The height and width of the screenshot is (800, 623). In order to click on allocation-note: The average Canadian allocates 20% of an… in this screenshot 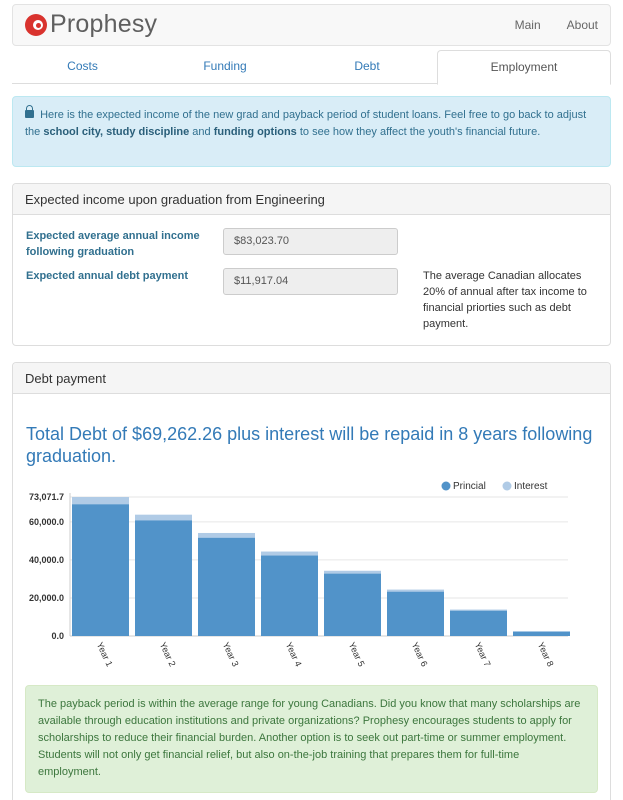, I will do `click(505, 300)`.